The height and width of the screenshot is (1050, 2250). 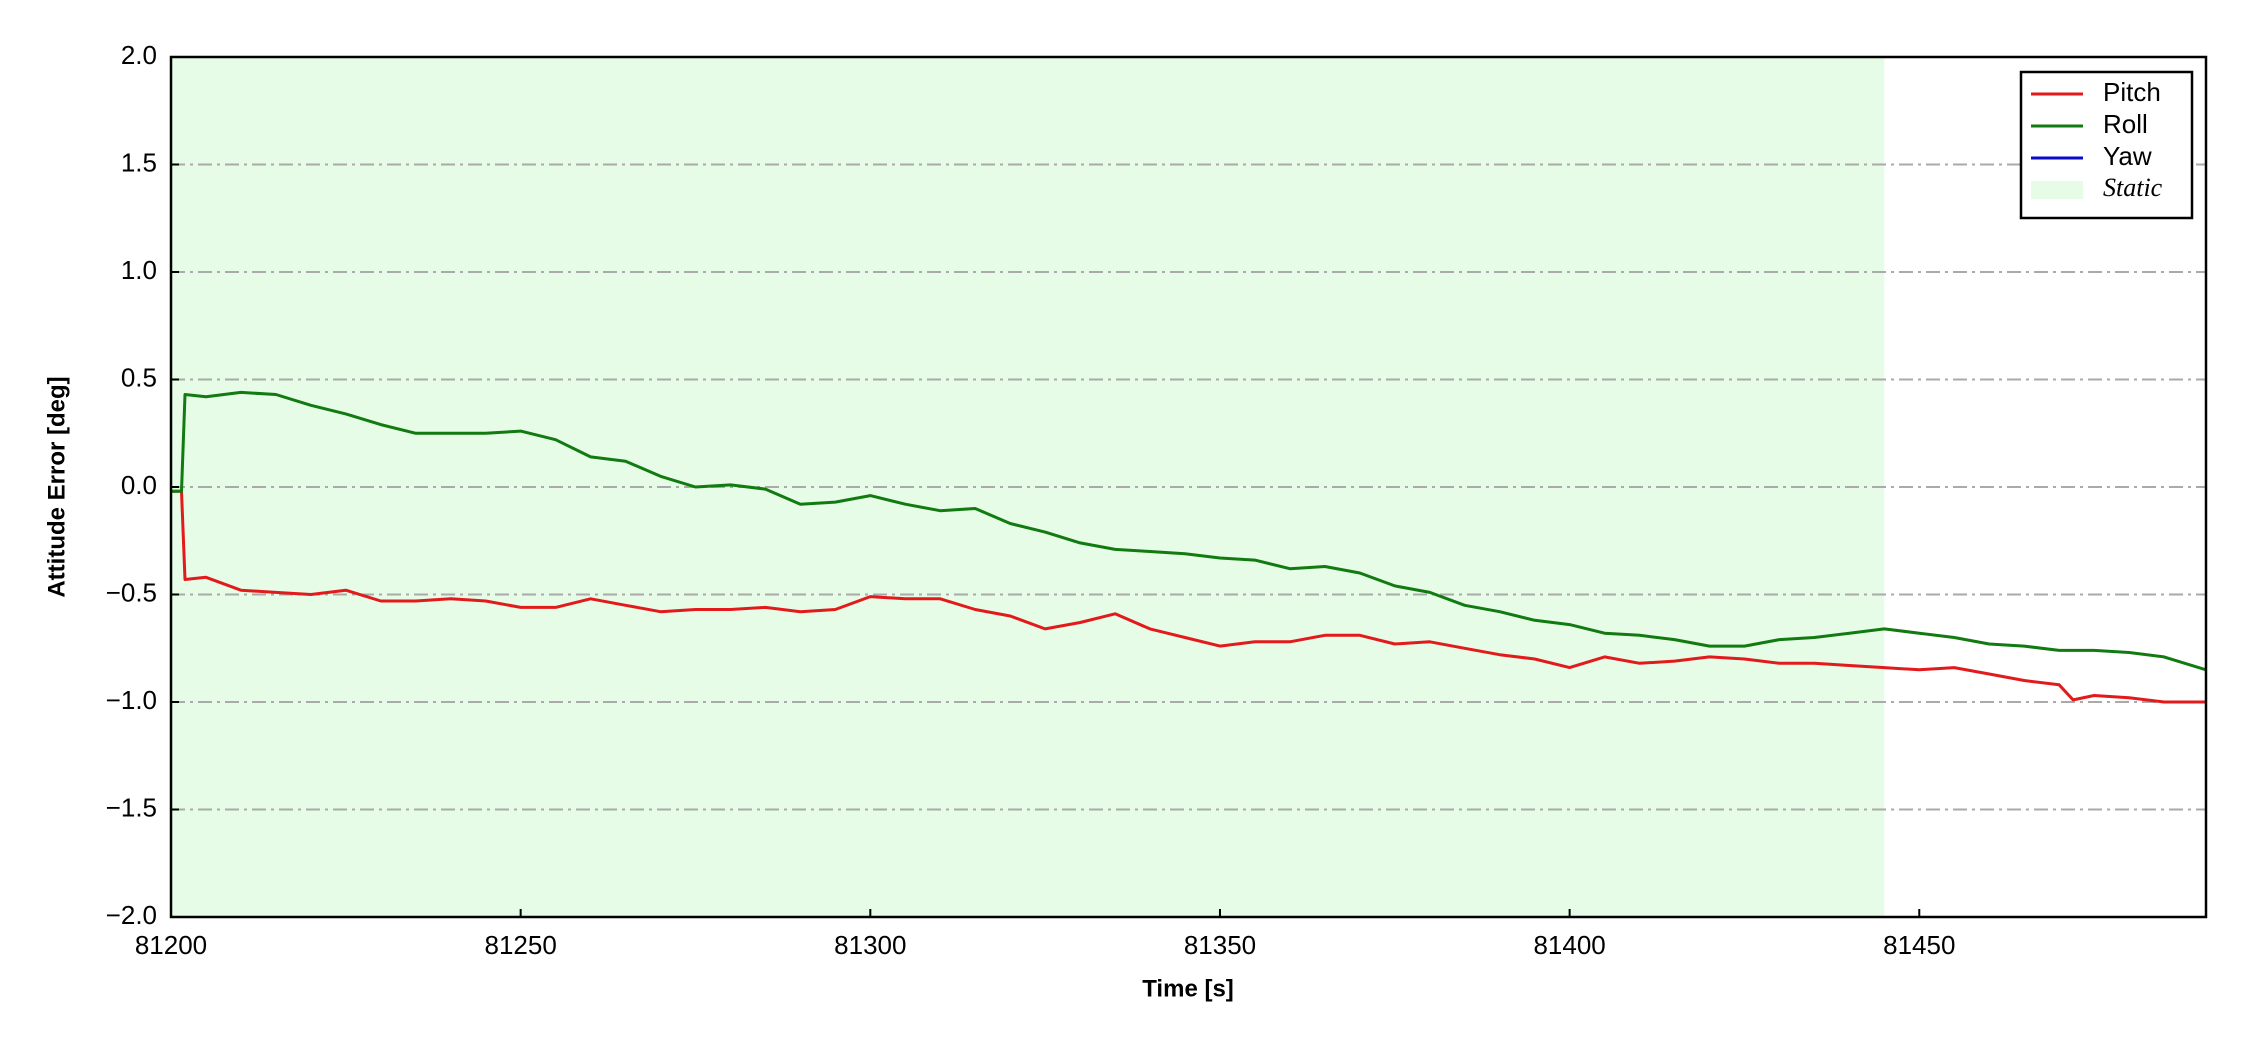 I want to click on x-tick-label: 81350, so click(x=1220, y=945).